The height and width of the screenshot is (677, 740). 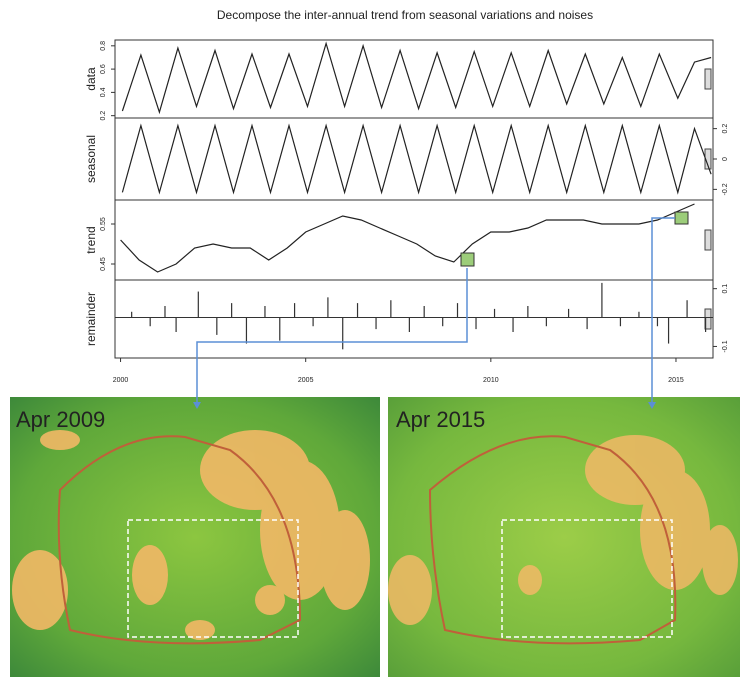 What do you see at coordinates (491, 380) in the screenshot?
I see `x-tick-label: 2010` at bounding box center [491, 380].